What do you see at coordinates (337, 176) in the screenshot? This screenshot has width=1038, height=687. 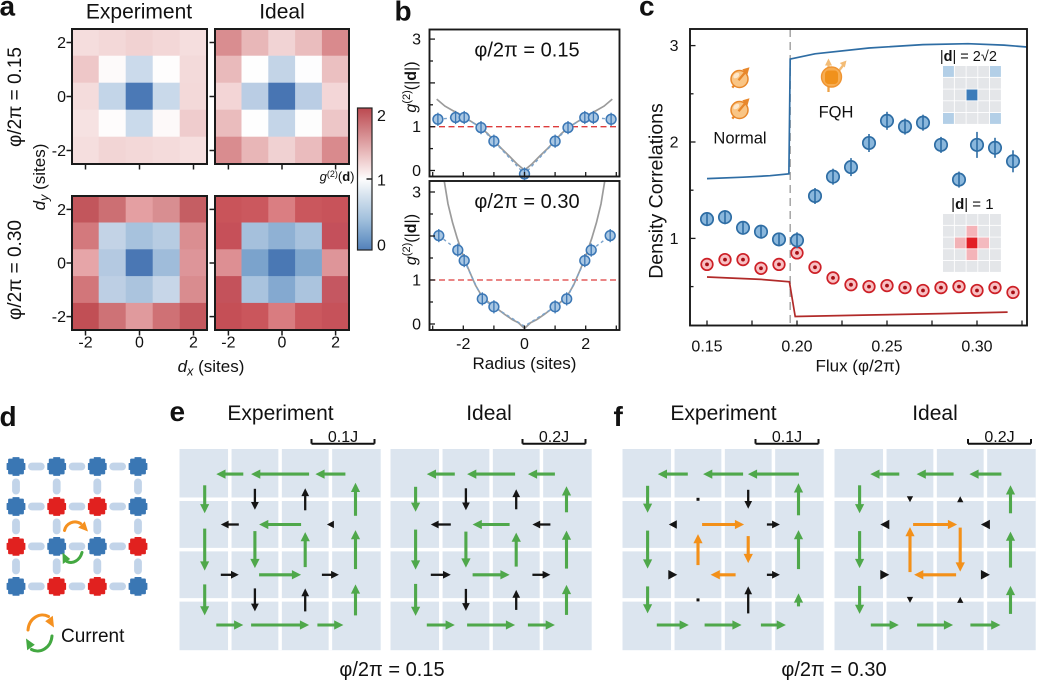 I see `svg-text: g(2)(d)` at bounding box center [337, 176].